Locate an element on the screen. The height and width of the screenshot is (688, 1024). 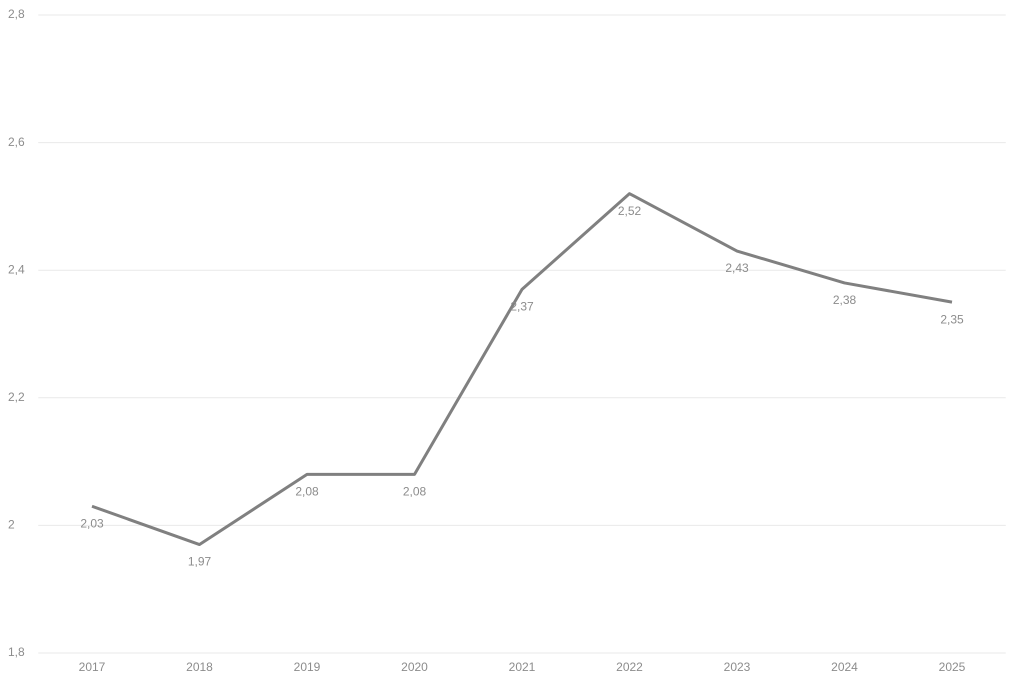
data-label: 2,43 is located at coordinates (737, 268).